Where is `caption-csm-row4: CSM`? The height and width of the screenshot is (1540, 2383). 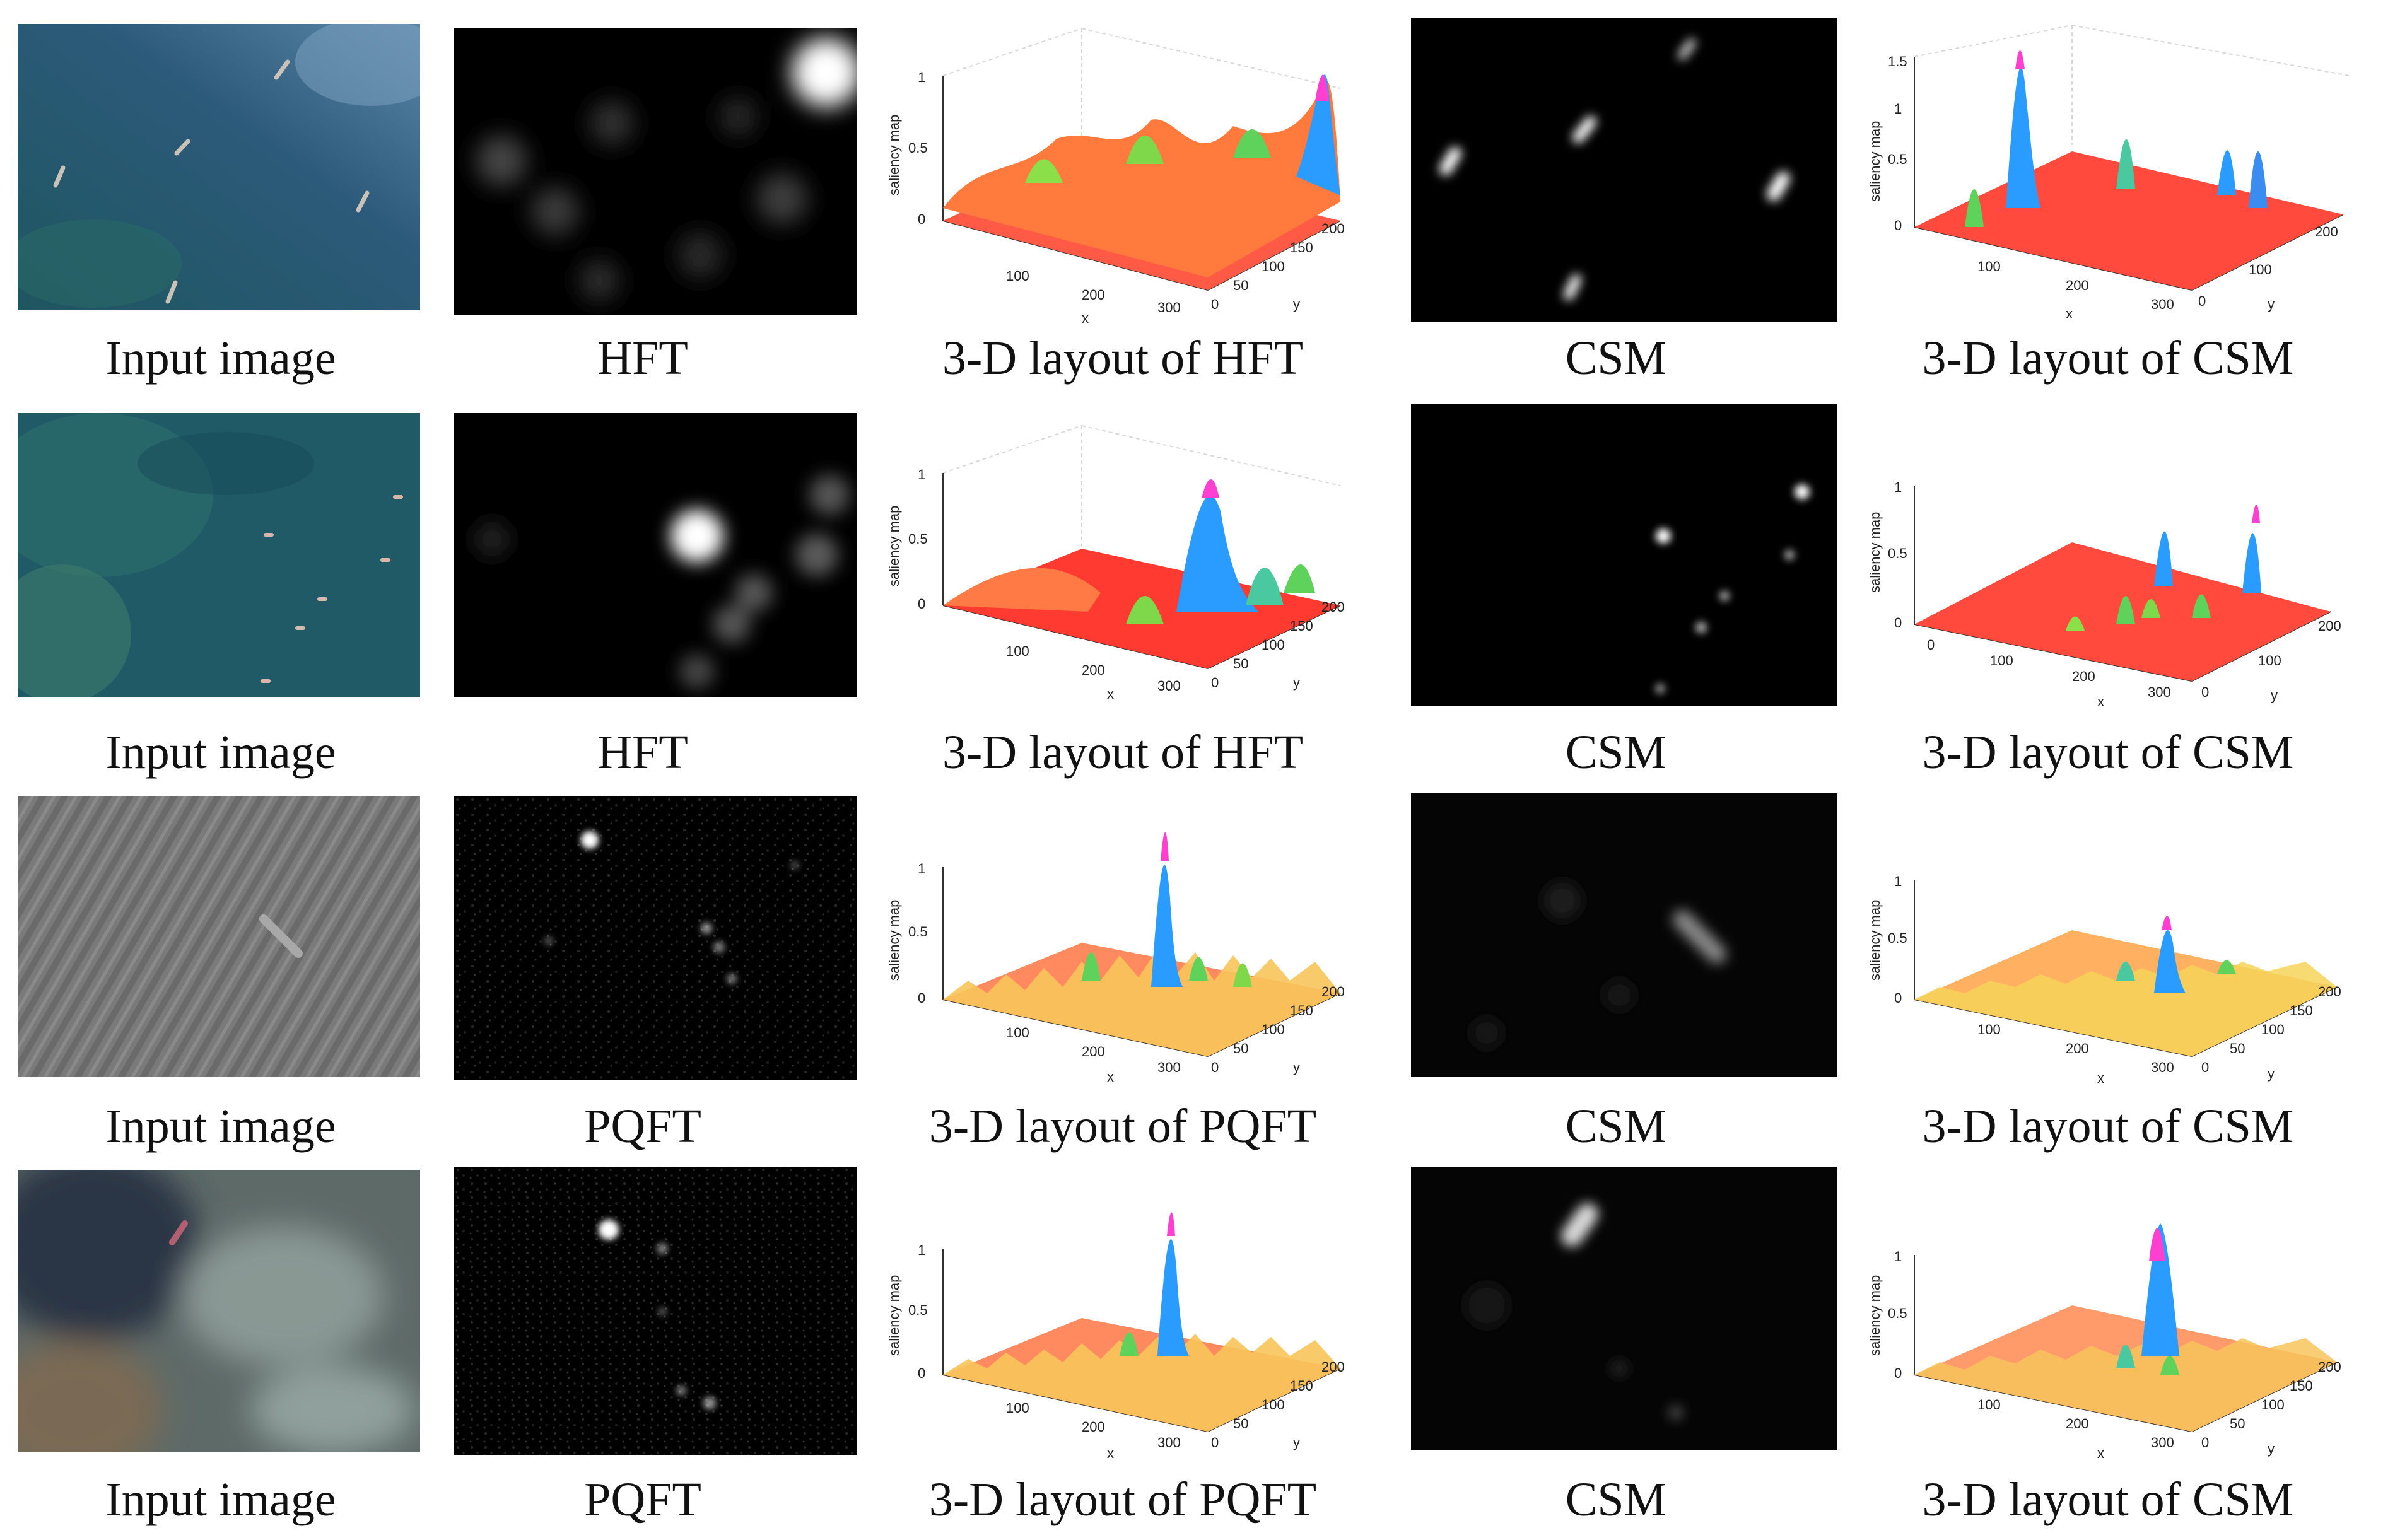
caption-csm-row4: CSM is located at coordinates (1616, 1499).